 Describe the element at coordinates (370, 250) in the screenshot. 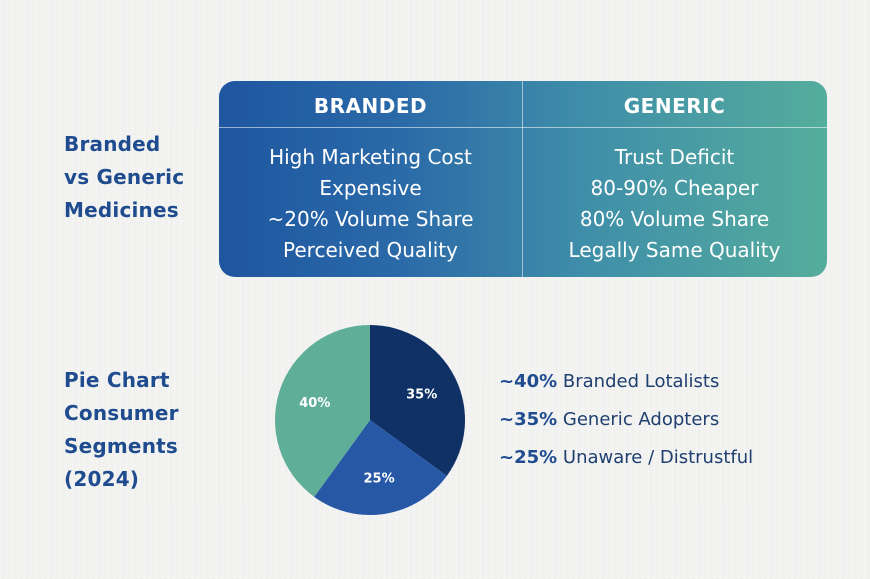

I see `branded-row-4: Perceived Quality` at that location.